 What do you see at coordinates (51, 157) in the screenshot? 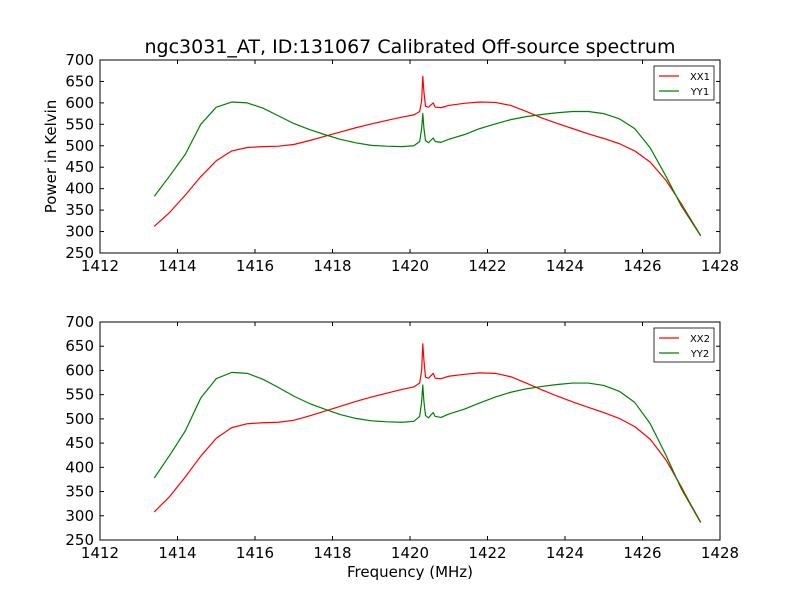
I see `y-axis-label: Power in Kelvin` at bounding box center [51, 157].